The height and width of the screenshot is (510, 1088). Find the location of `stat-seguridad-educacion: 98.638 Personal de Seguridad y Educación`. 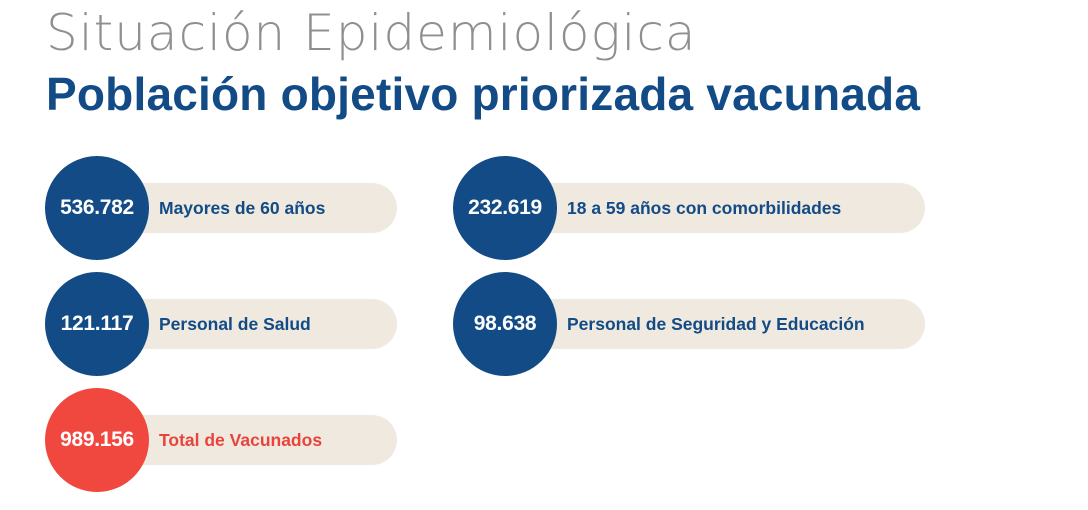

stat-seguridad-educacion: 98.638 Personal de Seguridad y Educación is located at coordinates (689, 324).